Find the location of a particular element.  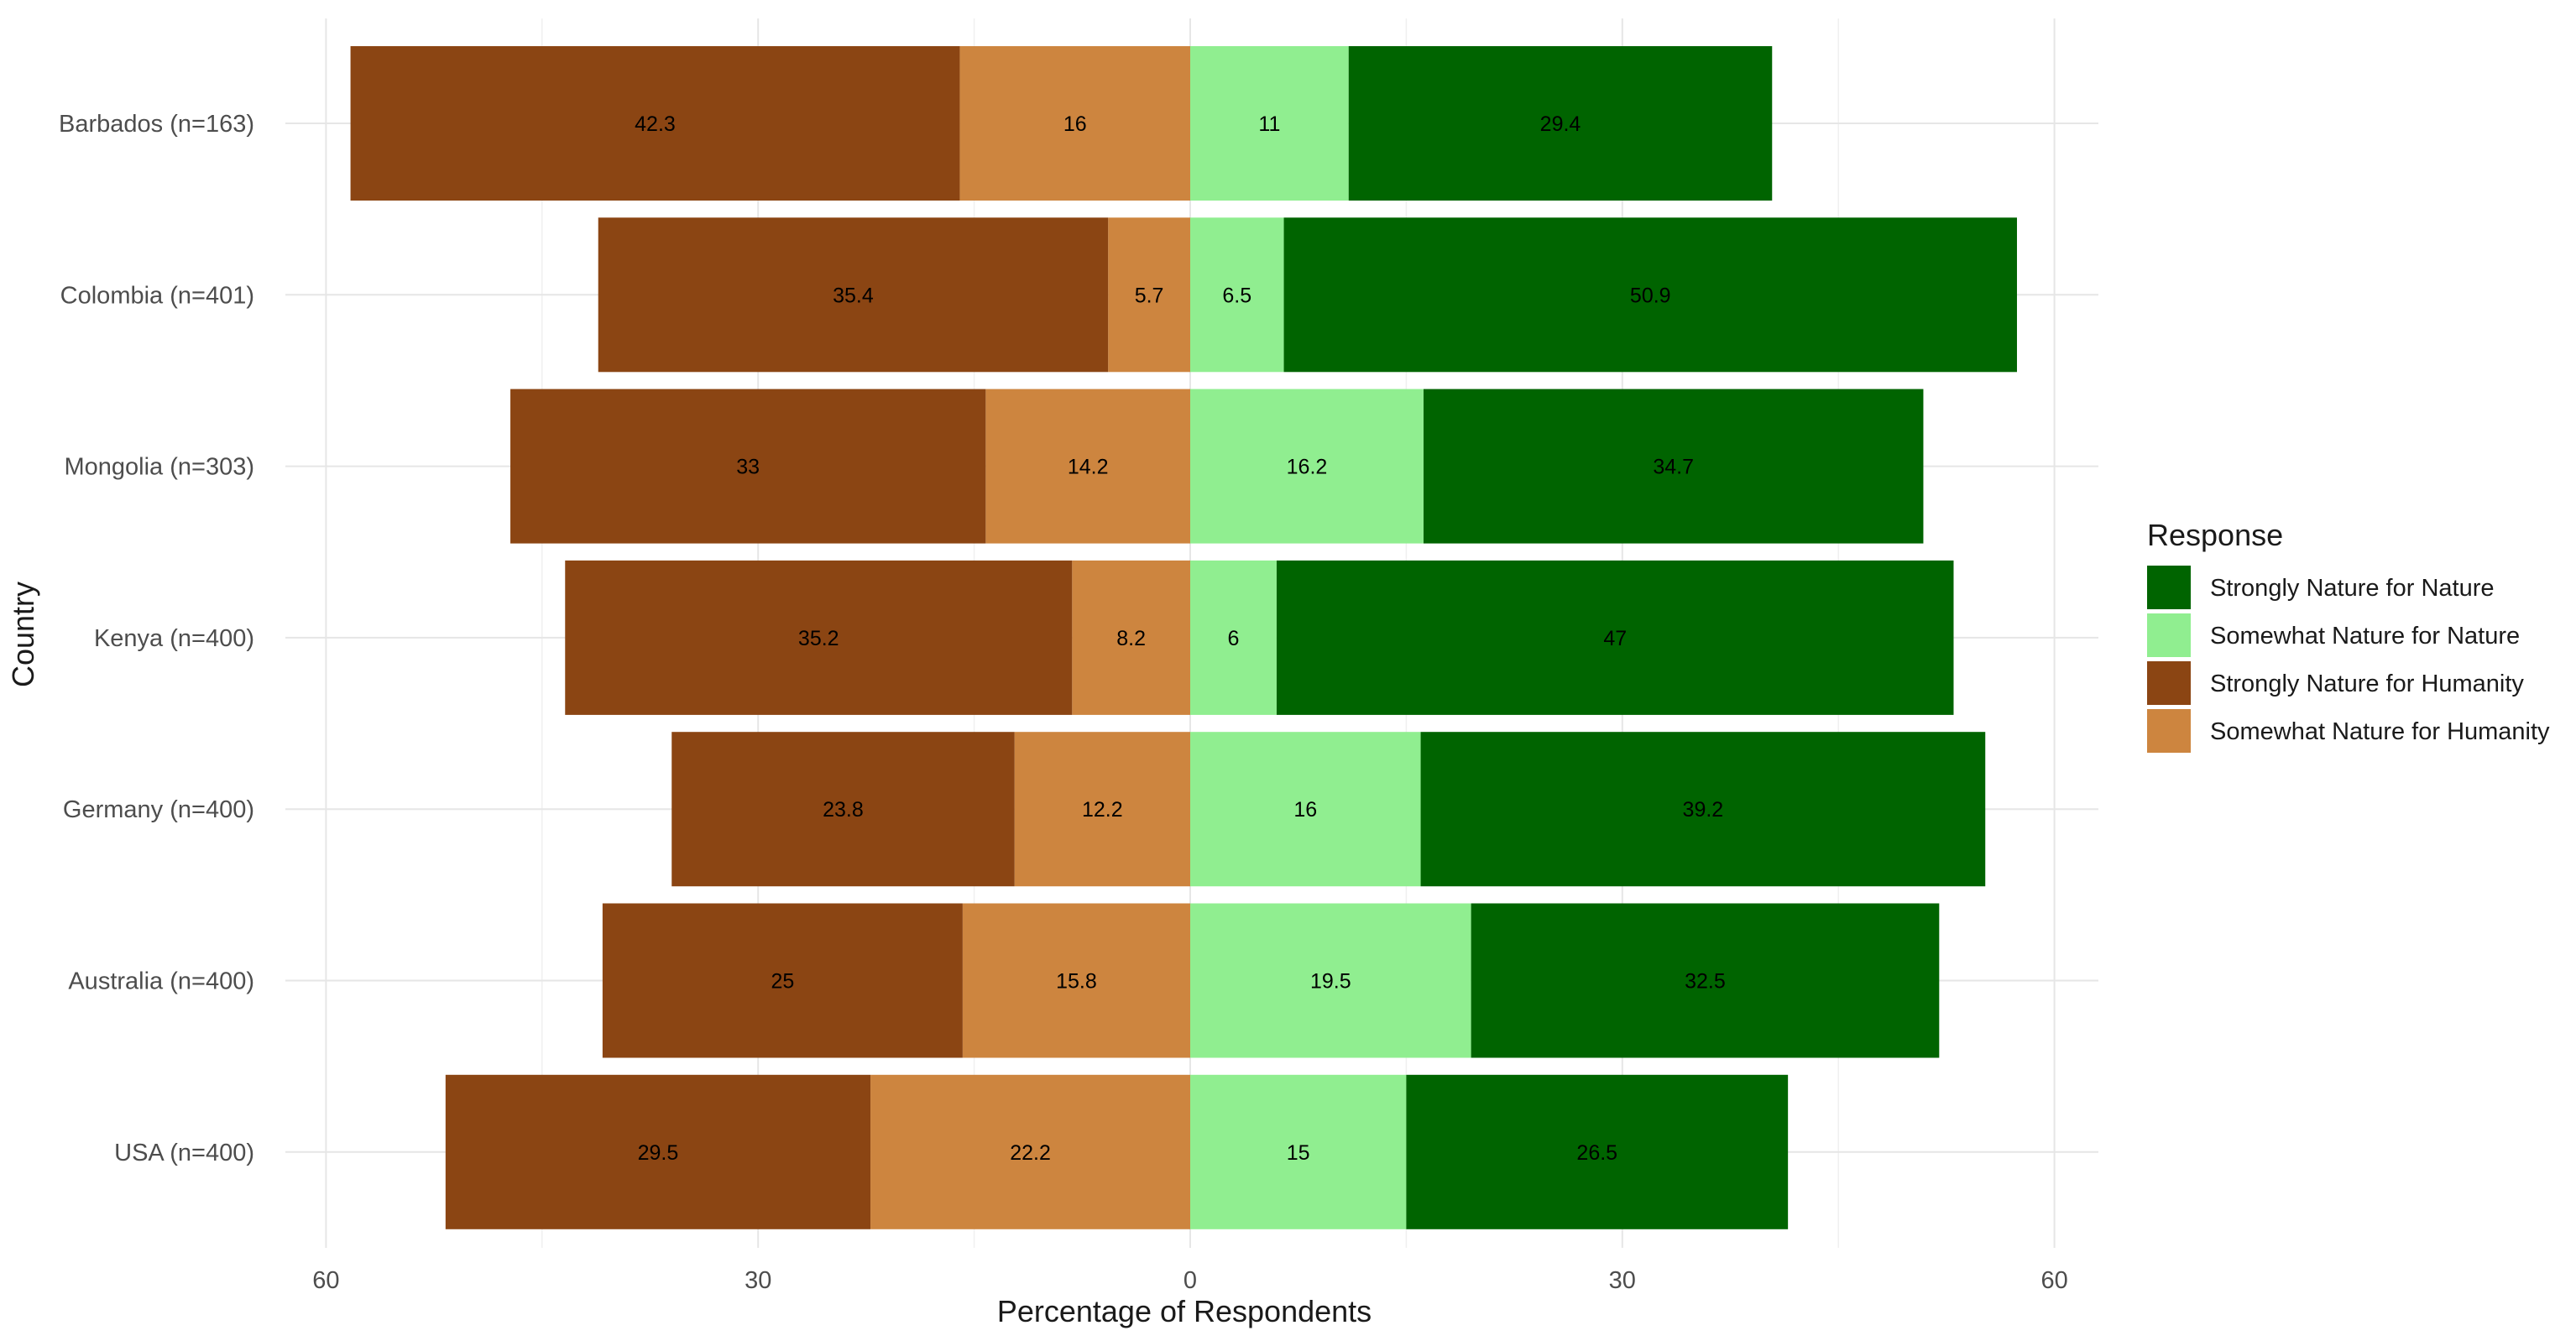

y-axis-title: Country is located at coordinates (23, 634).